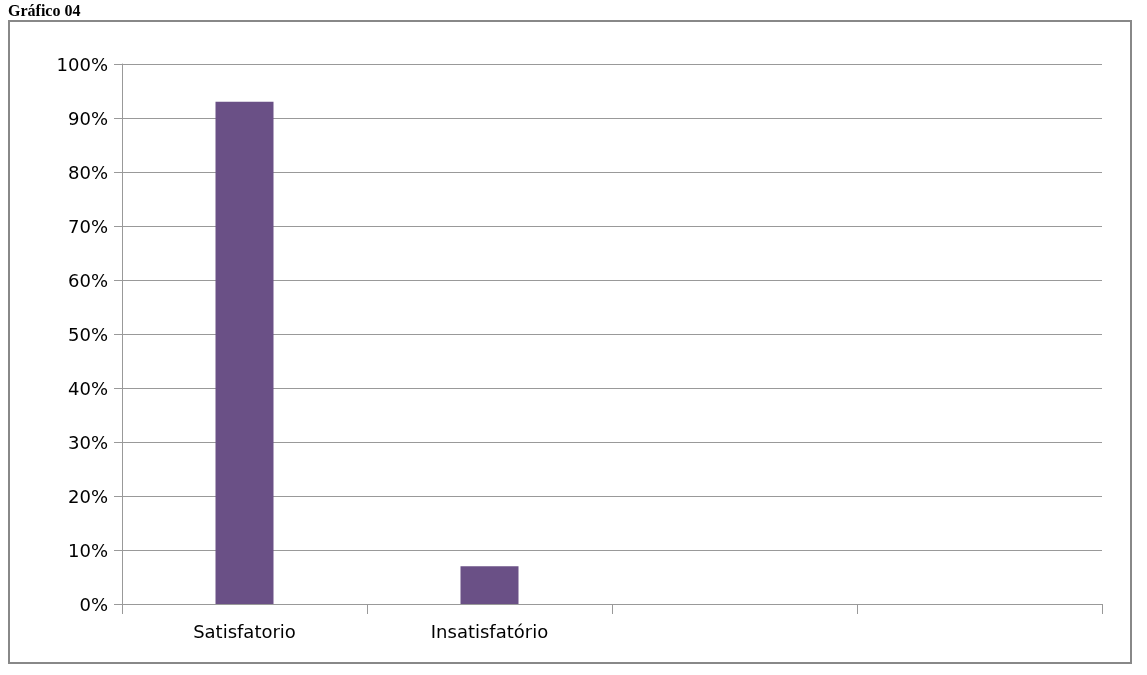 This screenshot has height=675, width=1147. Describe the element at coordinates (87, 172) in the screenshot. I see `y-tick-label: 80%` at that location.